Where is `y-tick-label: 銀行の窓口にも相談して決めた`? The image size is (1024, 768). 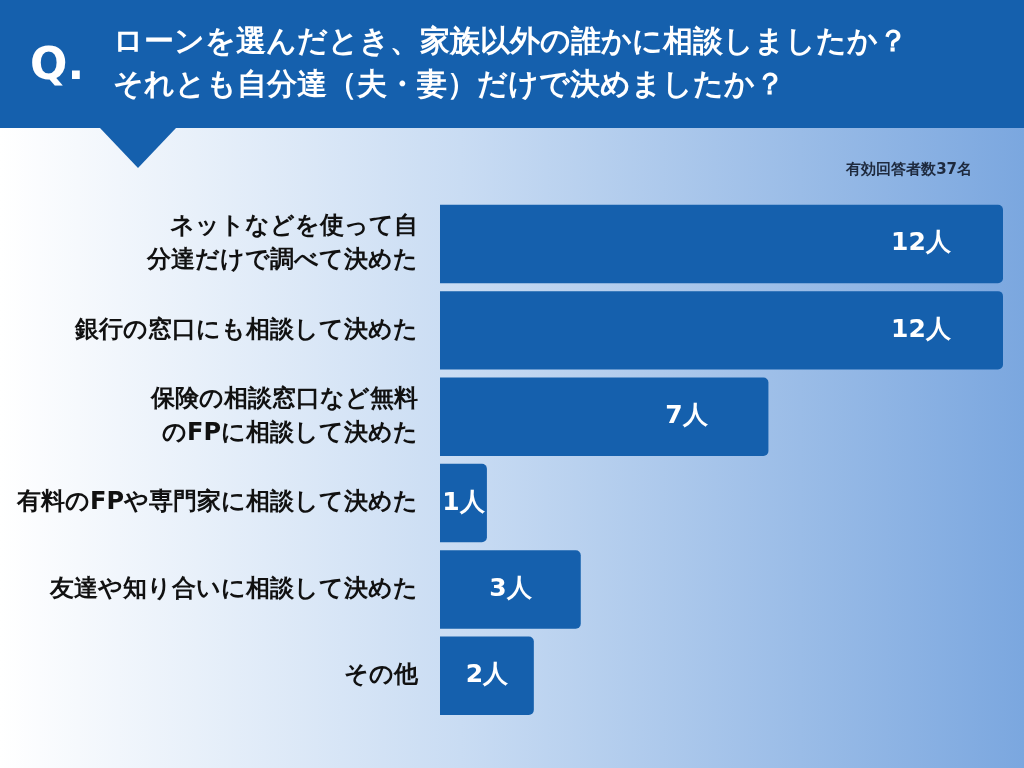 y-tick-label: 銀行の窓口にも相談して決めた is located at coordinates (246, 328).